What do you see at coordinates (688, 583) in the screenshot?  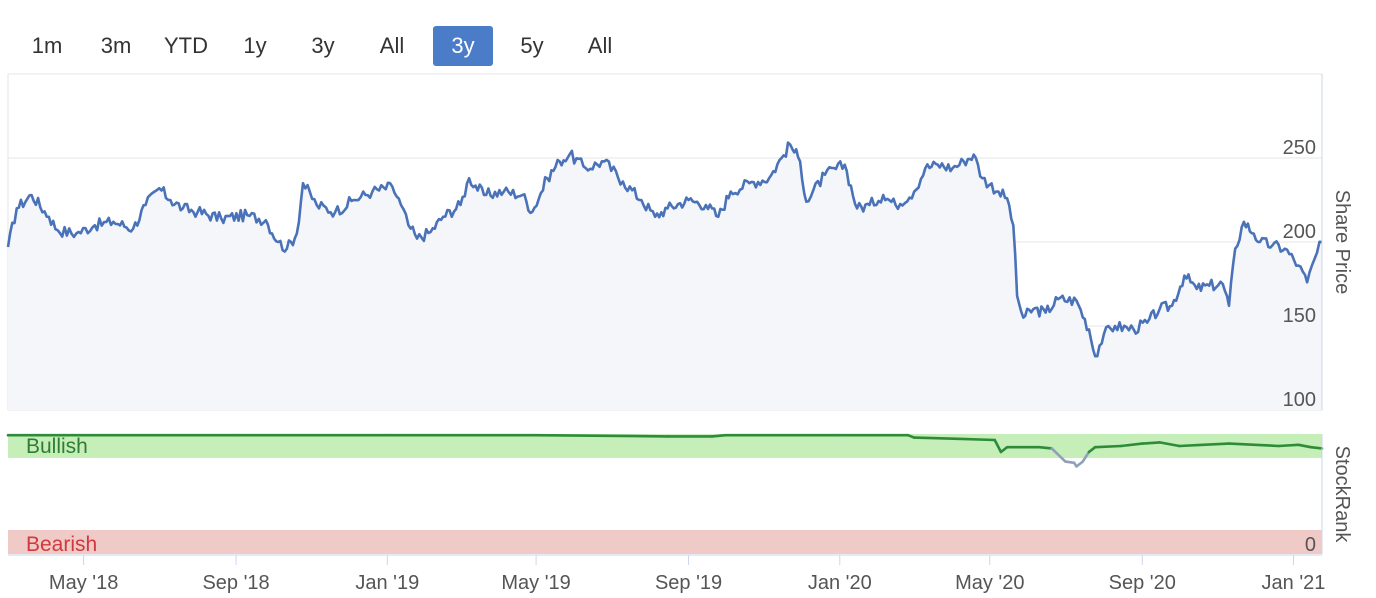 I see `x-tick-label: Sep '19` at bounding box center [688, 583].